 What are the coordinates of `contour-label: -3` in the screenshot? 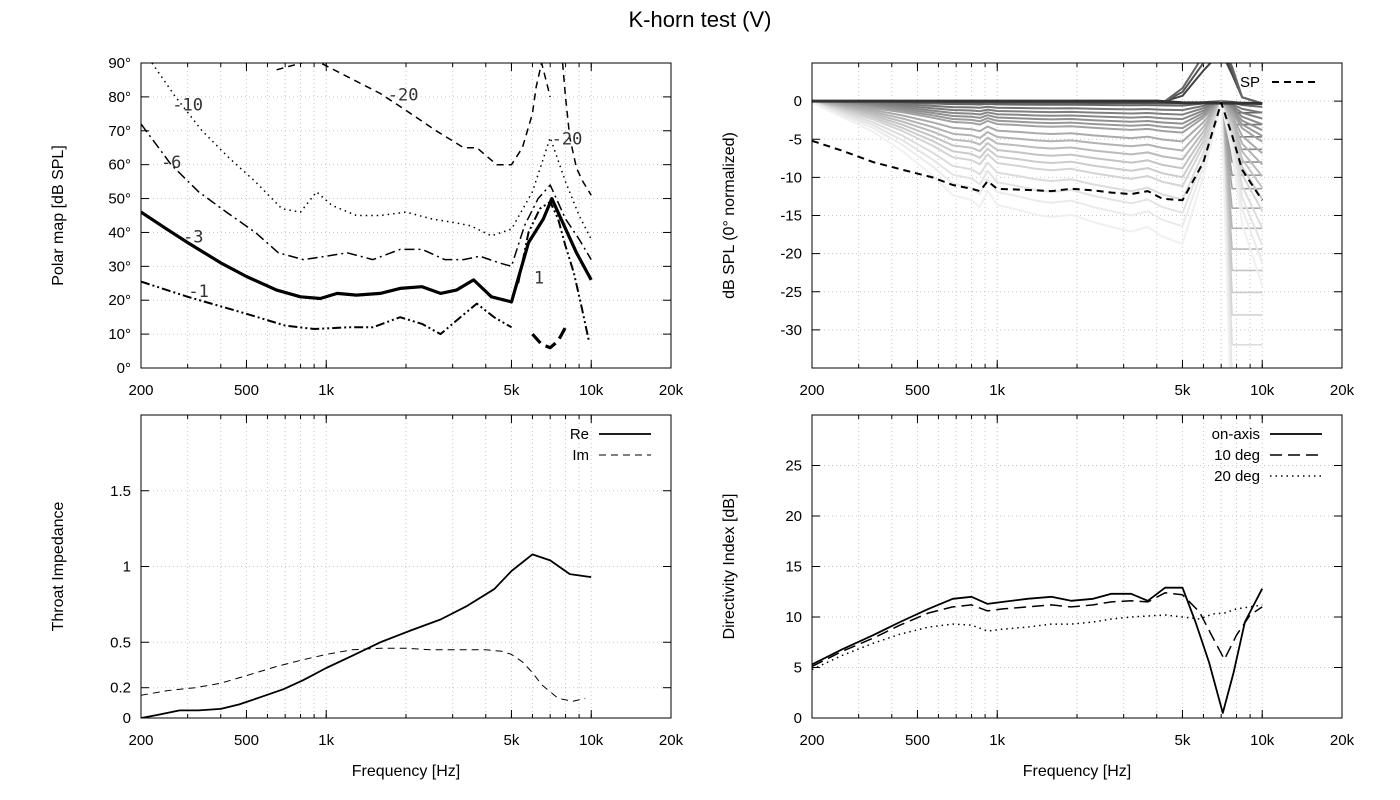 It's located at (193, 238).